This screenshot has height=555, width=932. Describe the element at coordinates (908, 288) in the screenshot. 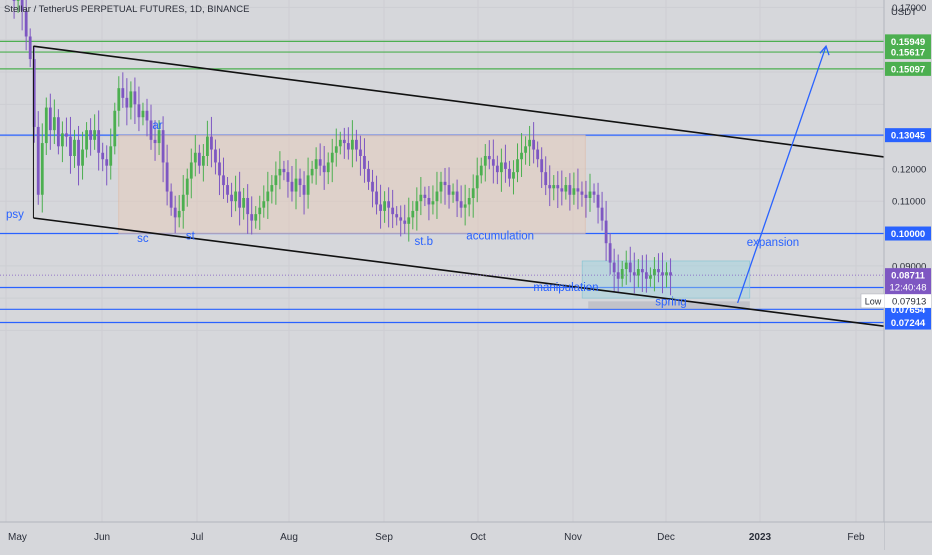

I see `countdown-label: 12:40:48` at that location.